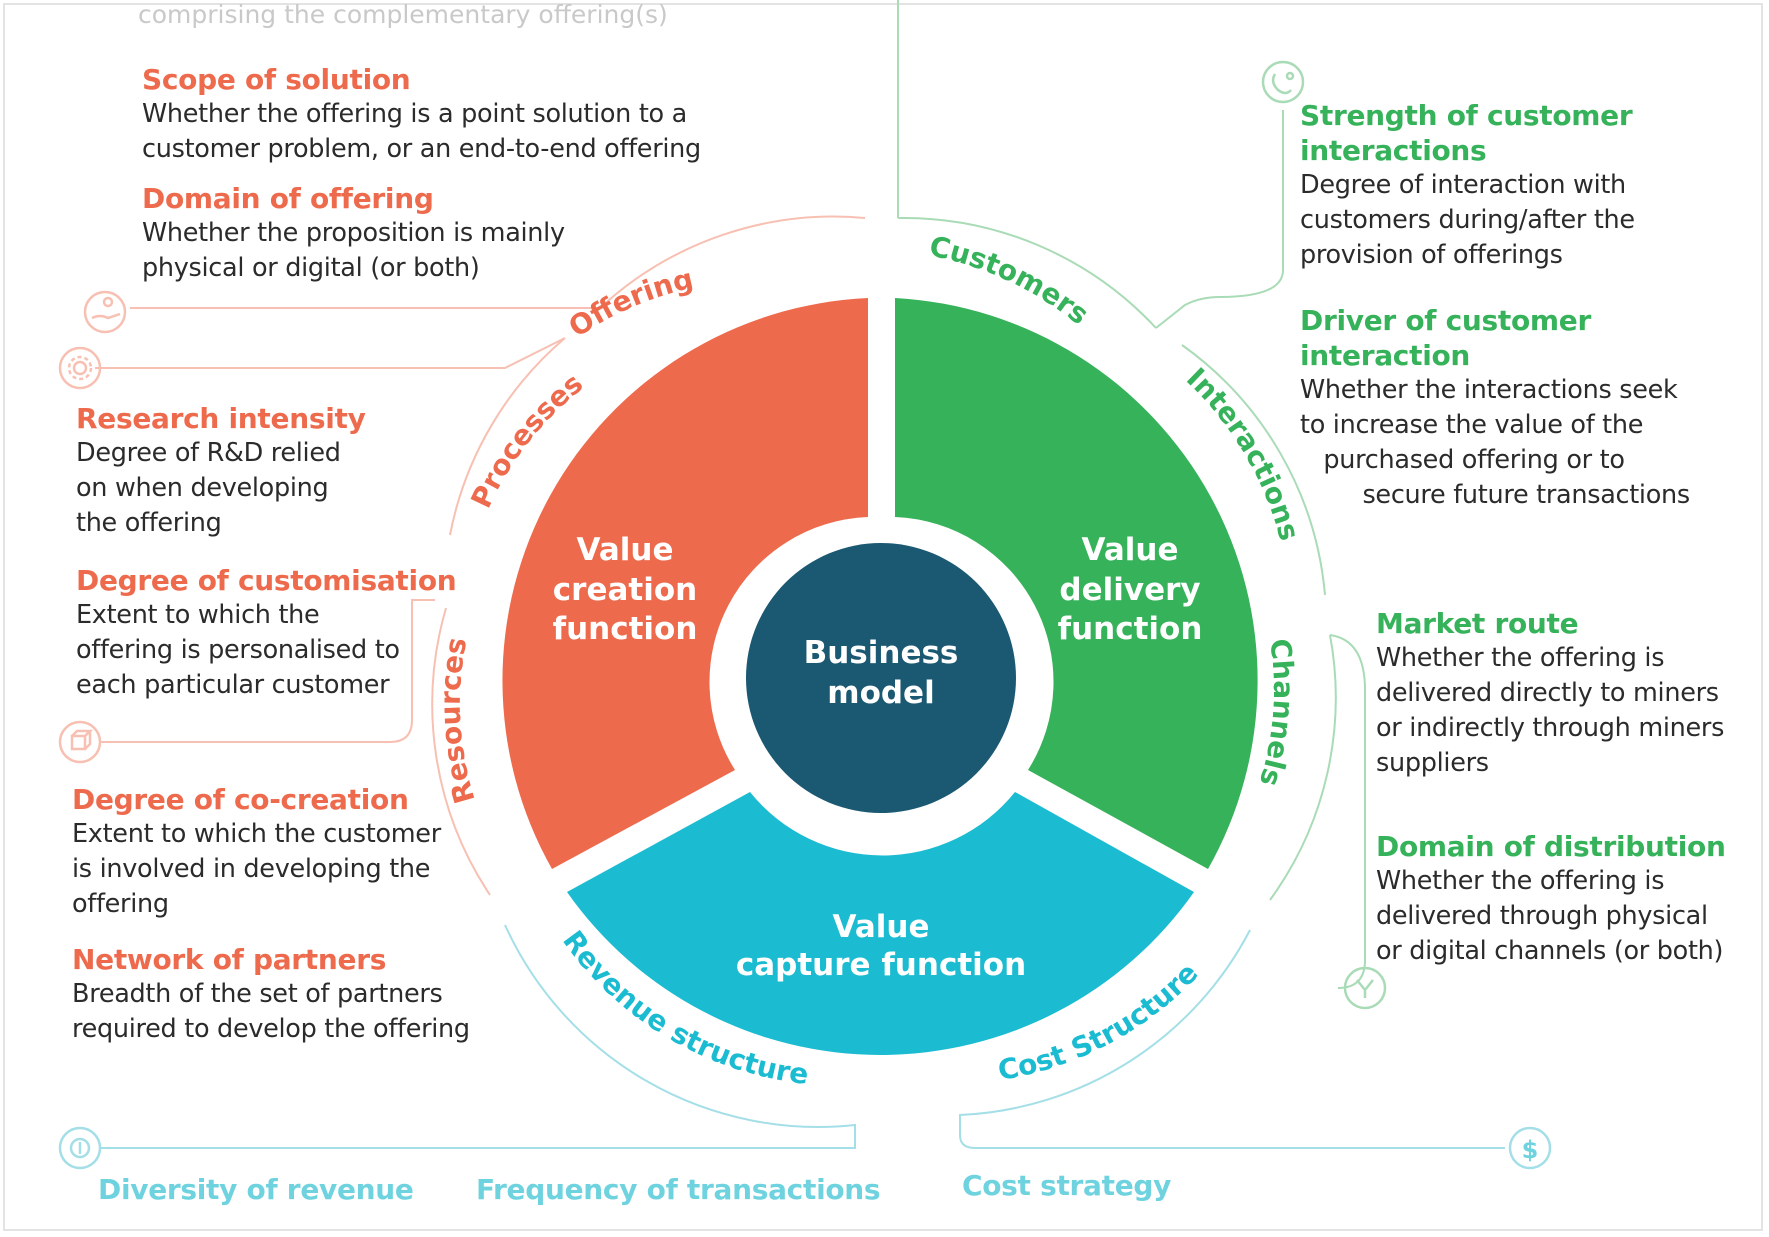 The height and width of the screenshot is (1237, 1769). I want to click on cost-strategy-block: Cost strategy, so click(1066, 1185).